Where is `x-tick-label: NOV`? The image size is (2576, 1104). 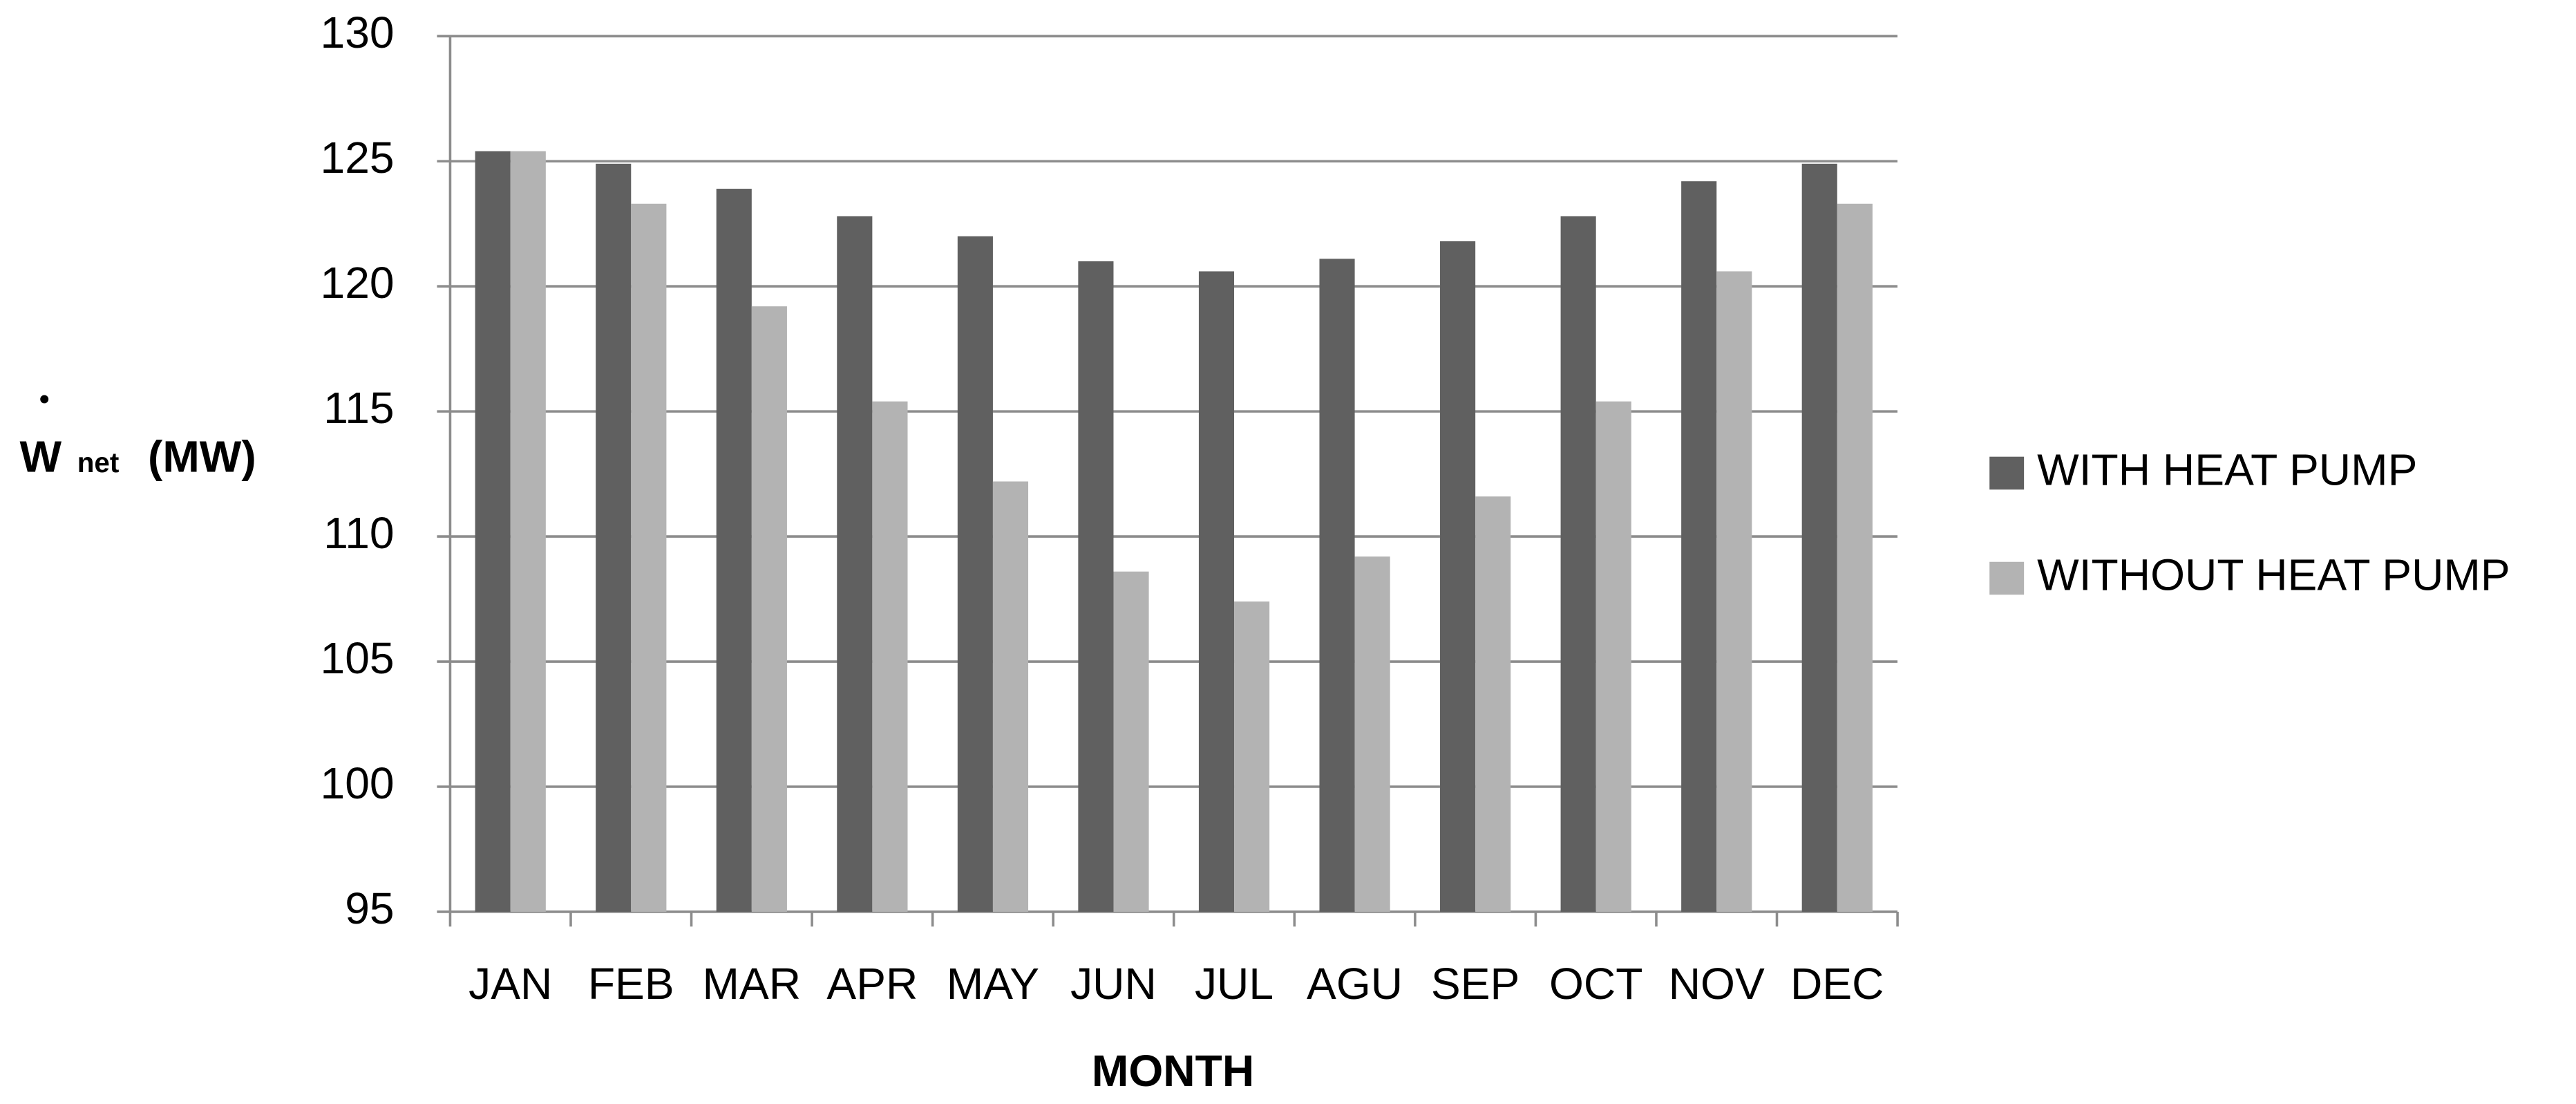 x-tick-label: NOV is located at coordinates (1717, 984).